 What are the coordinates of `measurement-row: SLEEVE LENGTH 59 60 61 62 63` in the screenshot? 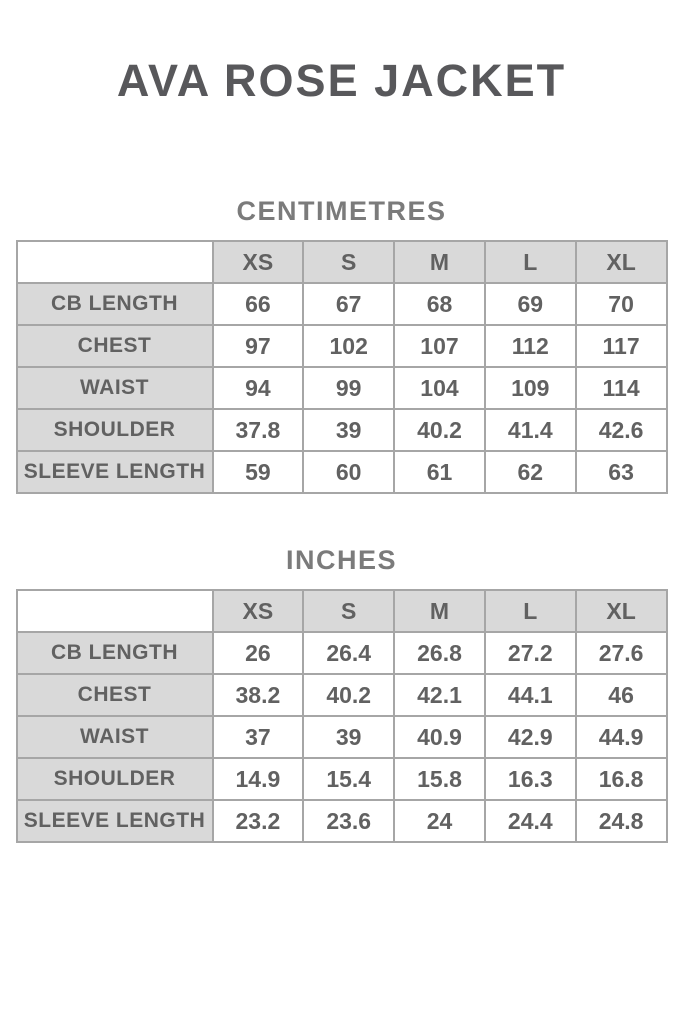 It's located at (341, 472).